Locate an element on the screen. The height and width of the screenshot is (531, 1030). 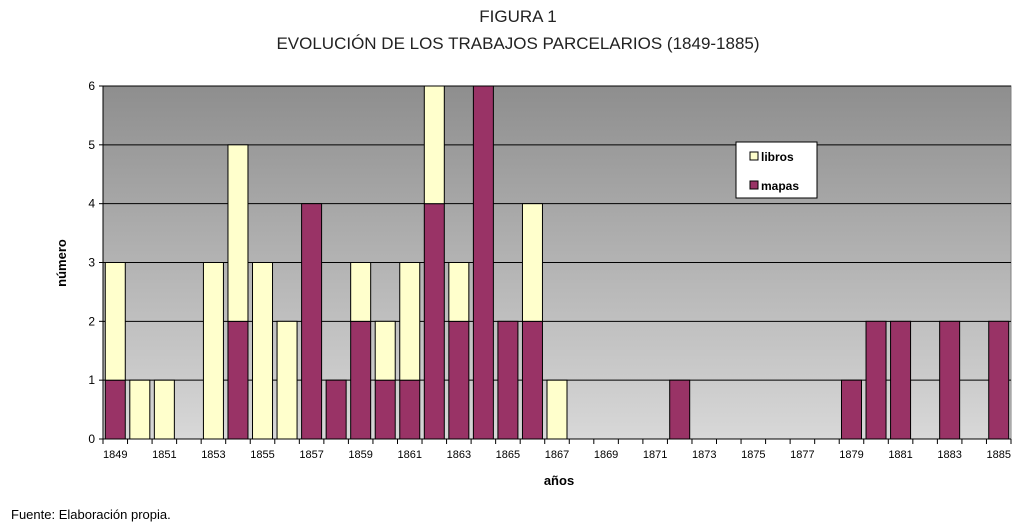
source-note: Fuente: Elaboración propia. is located at coordinates (91, 514).